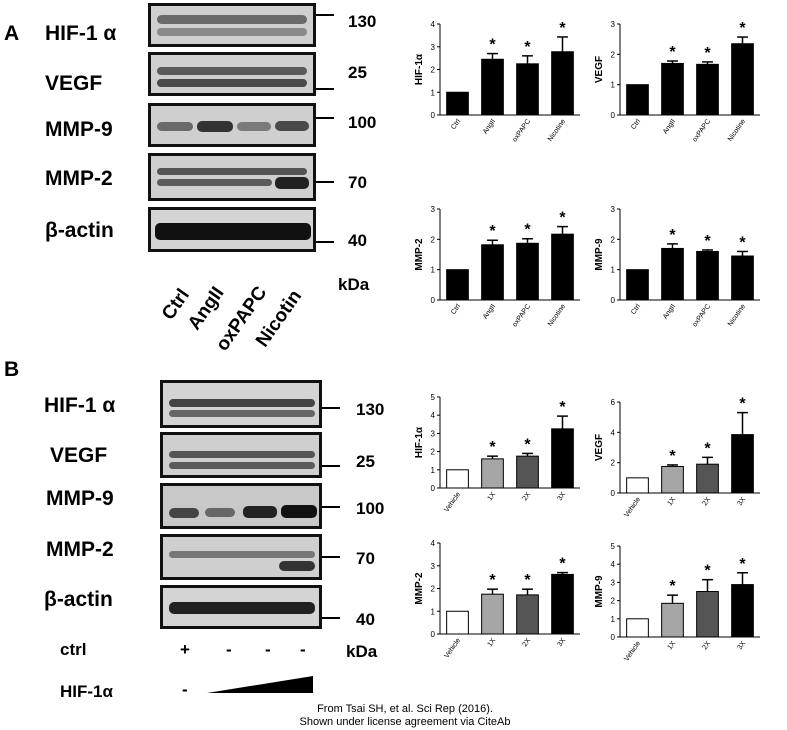 The width and height of the screenshot is (787, 730). I want to click on panel-b-marker-25: 25, so click(365, 461).